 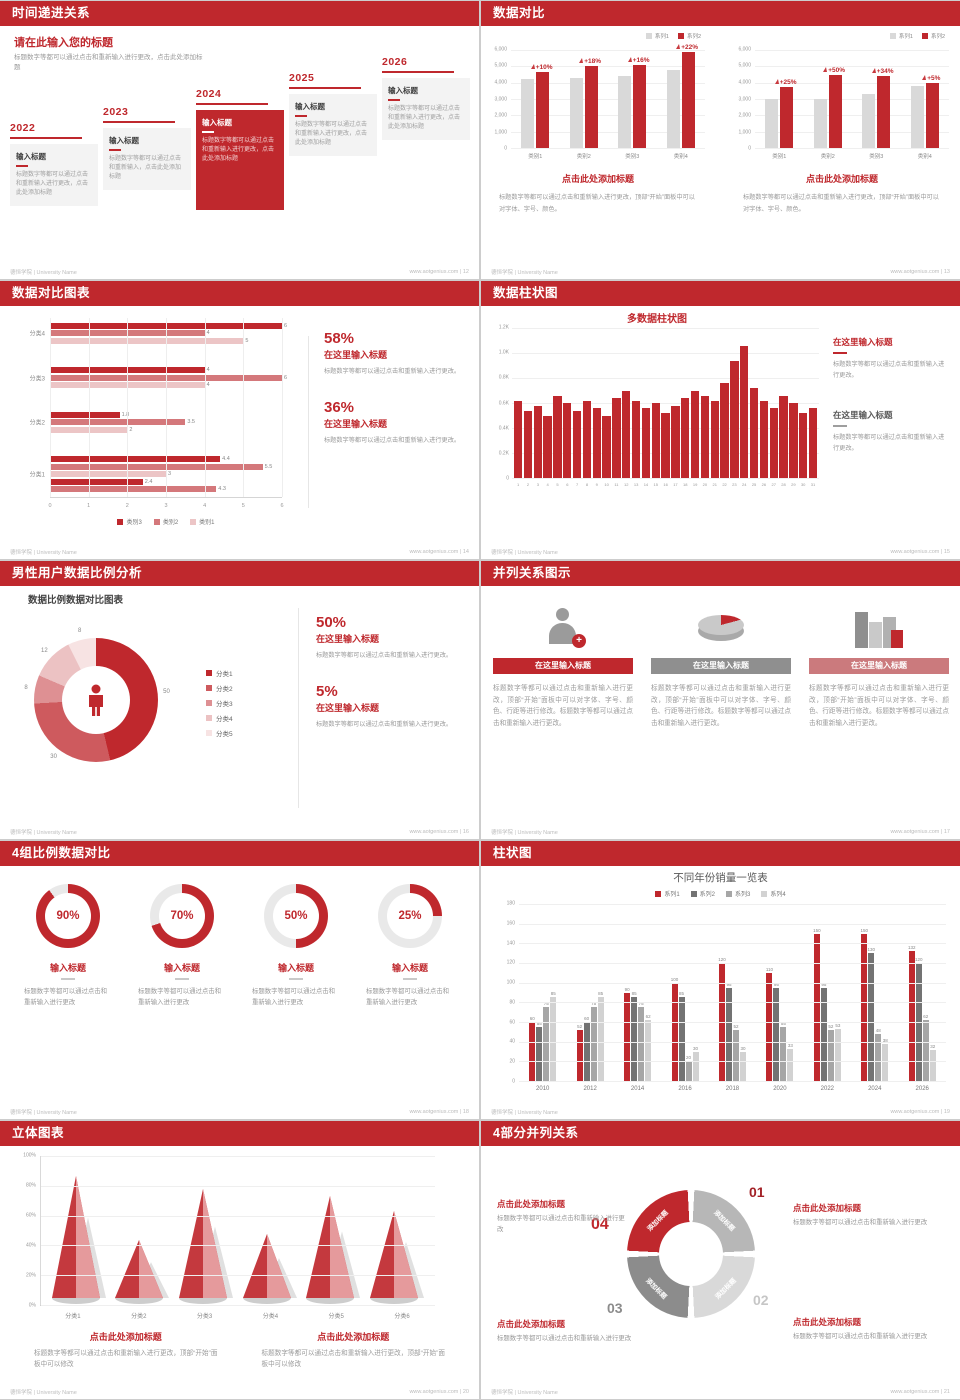 I want to click on footer-site-page: www.aotgenius.com | 14, so click(x=439, y=552).